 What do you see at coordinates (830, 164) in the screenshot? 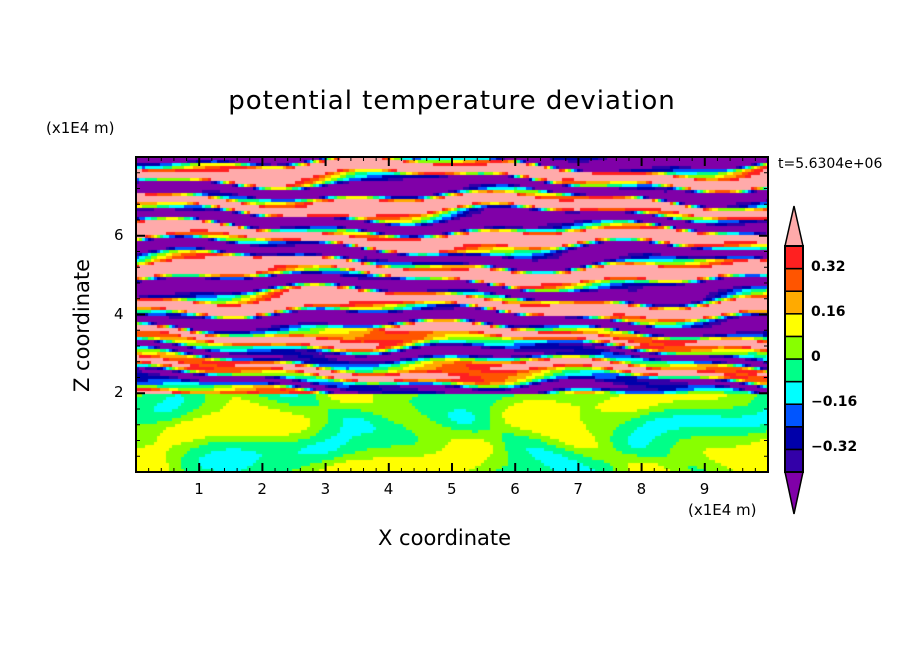
I see `time-label: t=5.6304e+06` at bounding box center [830, 164].